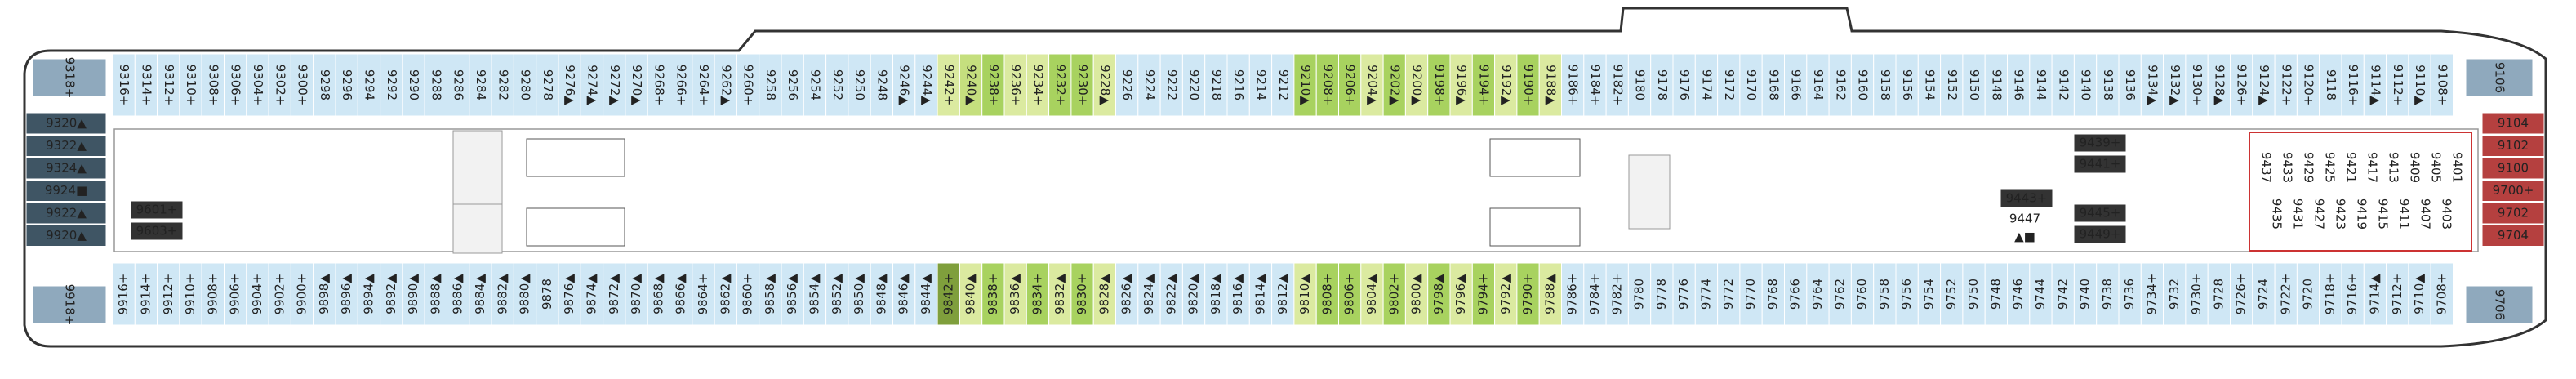 The image size is (2576, 379). I want to click on cabin-label: 9152, so click(1952, 84).